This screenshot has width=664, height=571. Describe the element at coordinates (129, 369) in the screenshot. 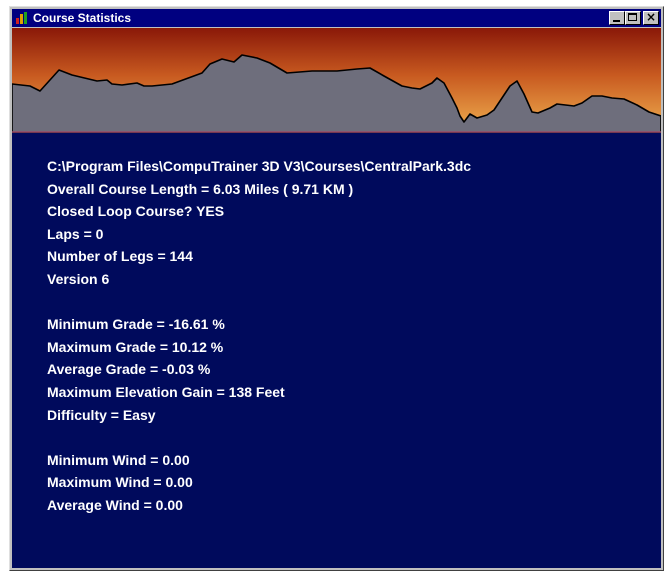

I see `average-grade: Average Grade = -0.03 %` at that location.